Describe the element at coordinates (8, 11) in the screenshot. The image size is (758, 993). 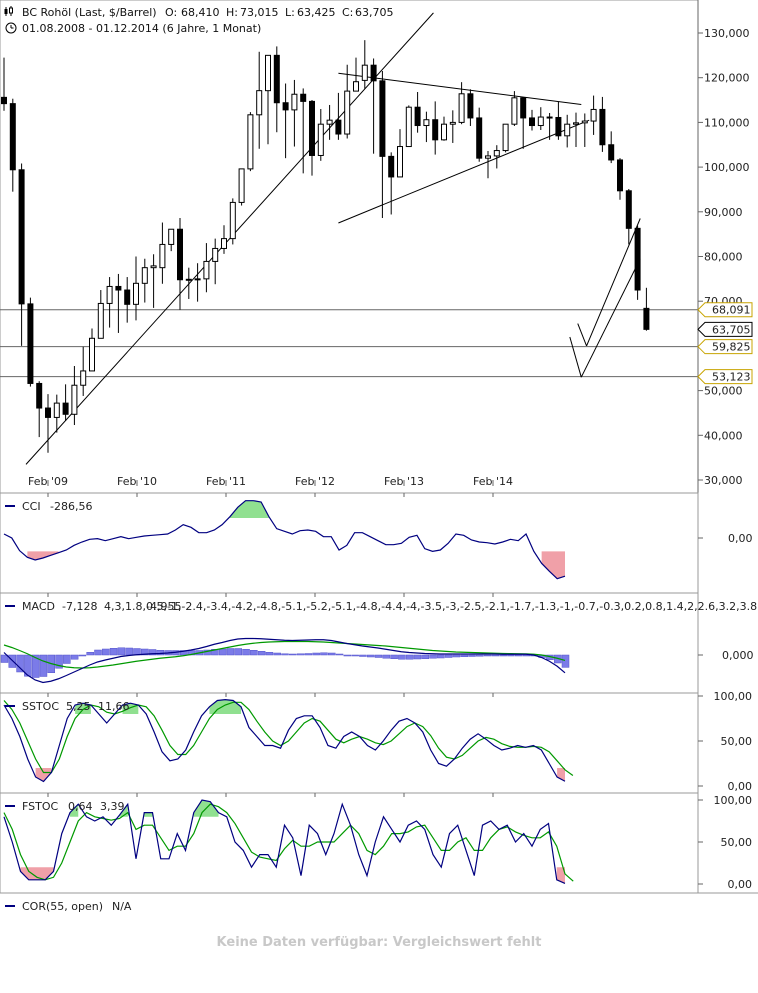
I see `chart-type-icon` at that location.